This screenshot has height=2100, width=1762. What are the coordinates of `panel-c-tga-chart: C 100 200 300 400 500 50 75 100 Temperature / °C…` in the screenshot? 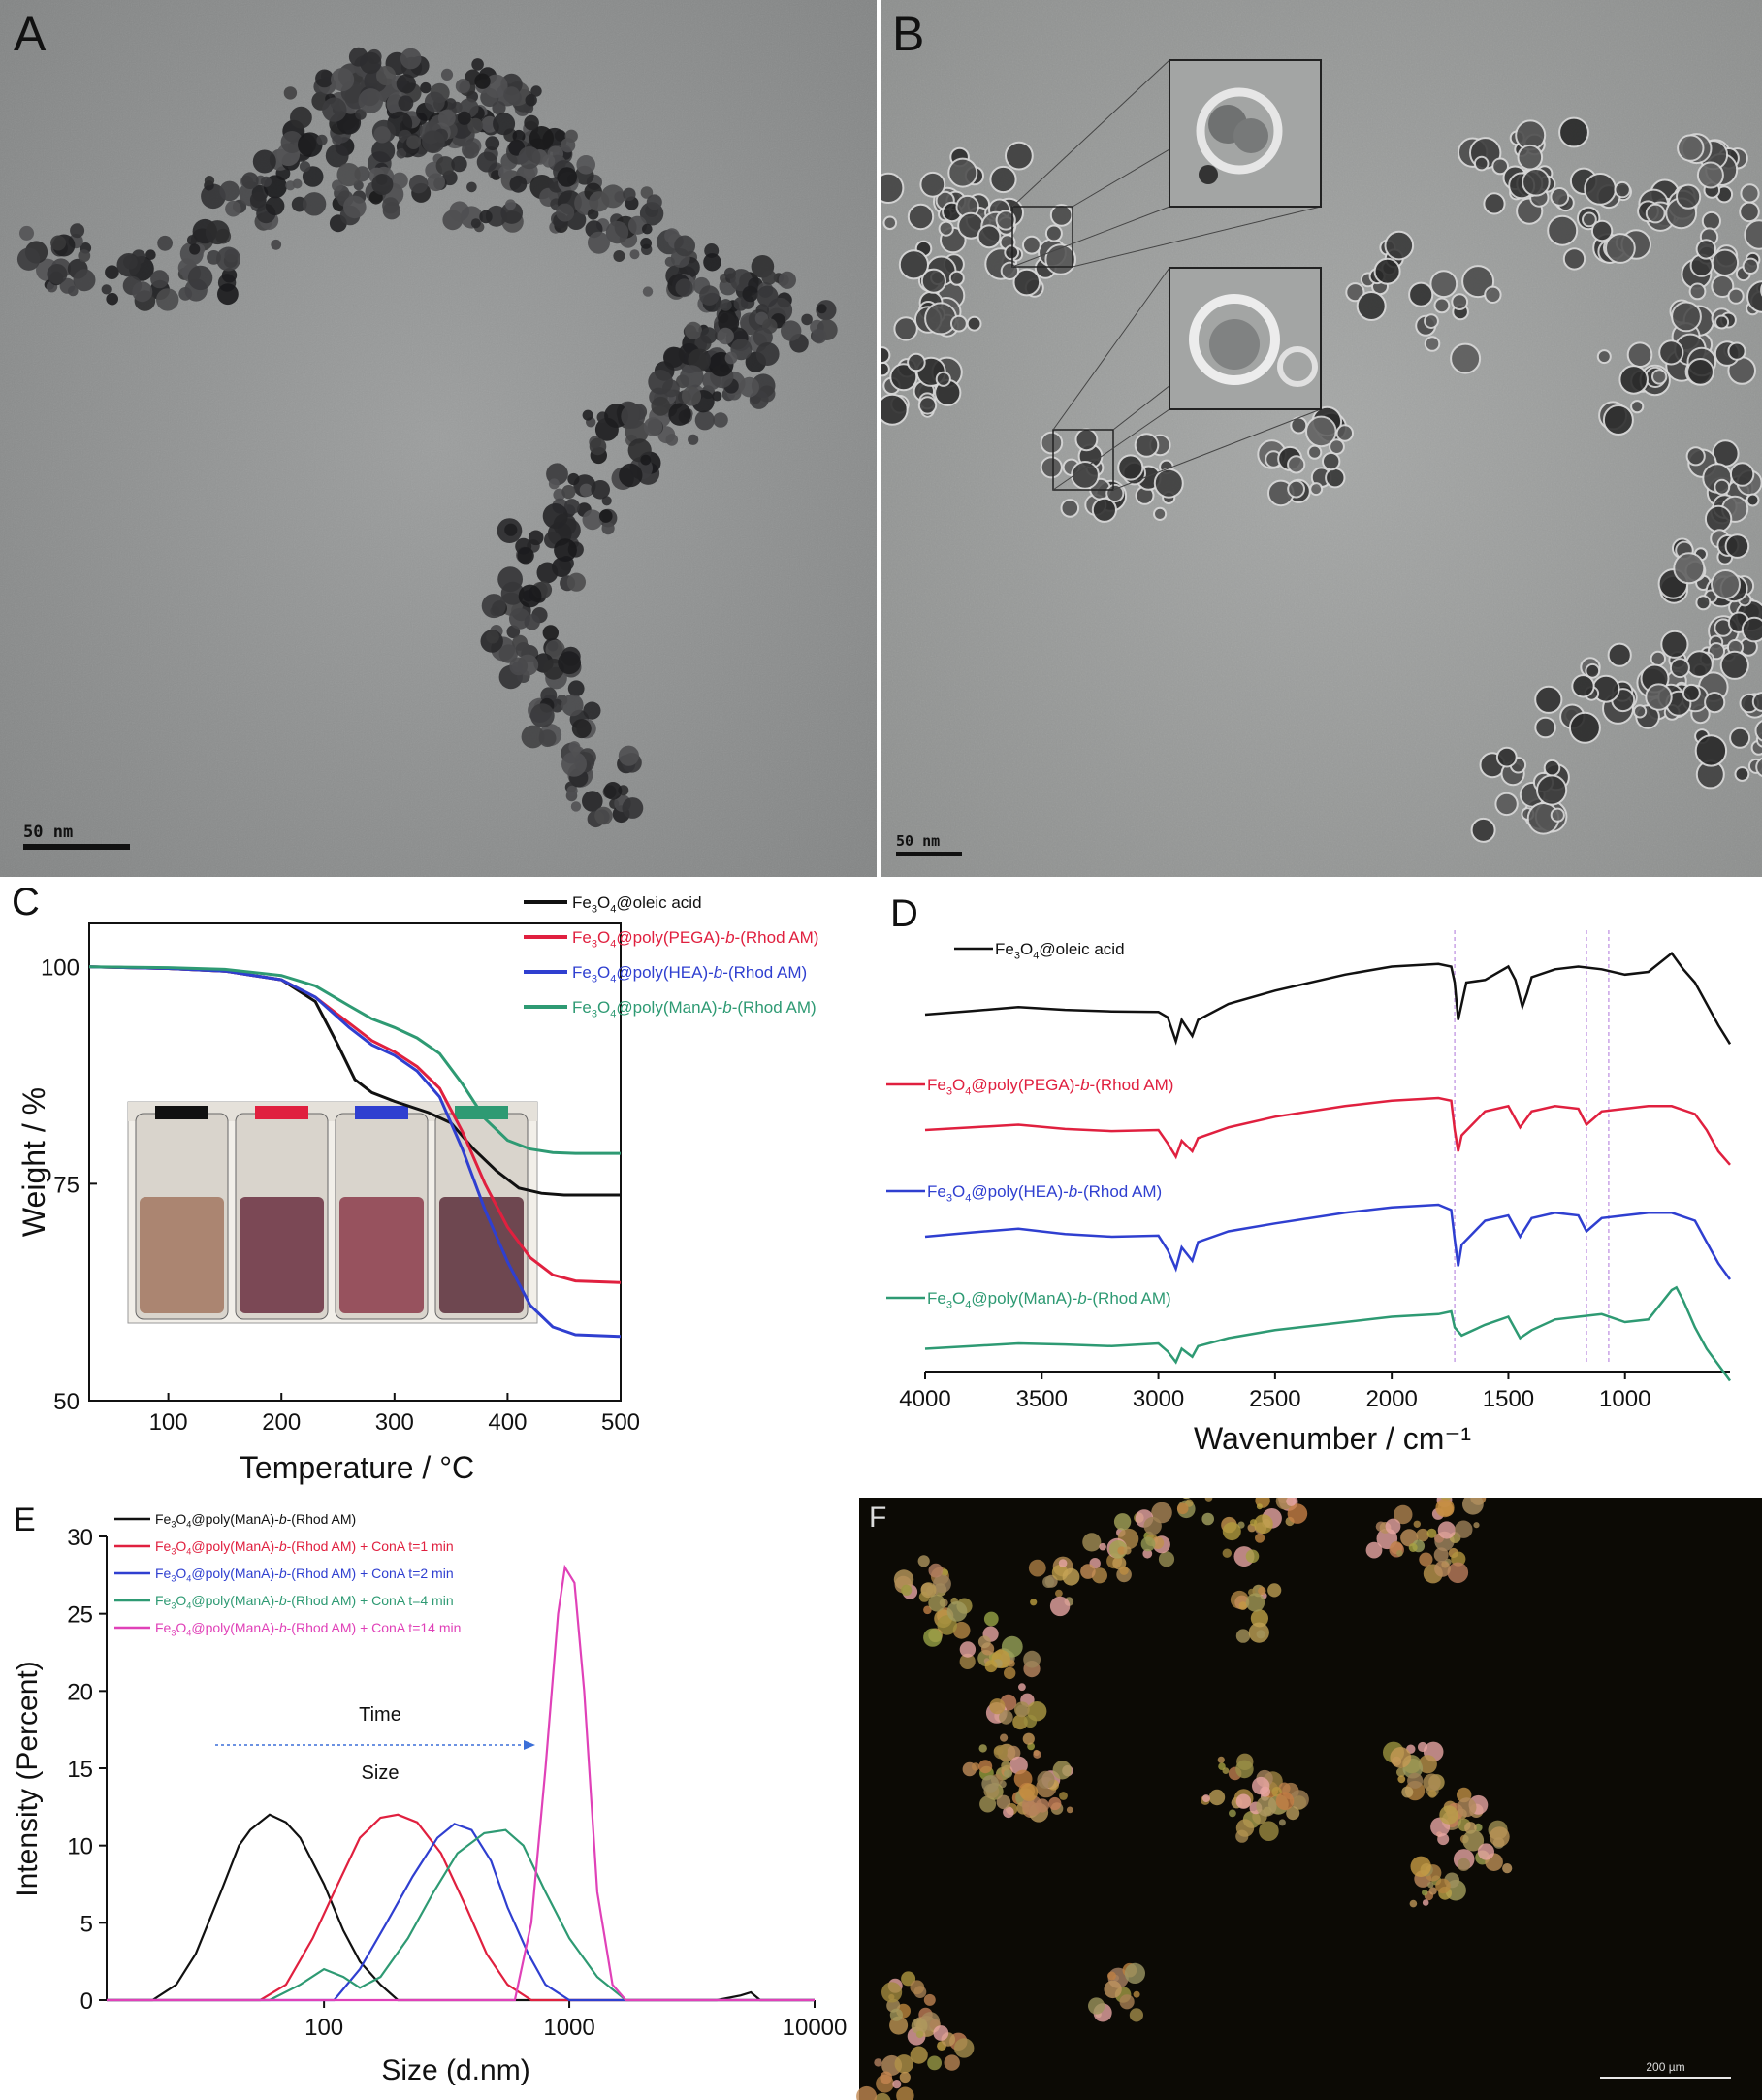 It's located at (439, 1187).